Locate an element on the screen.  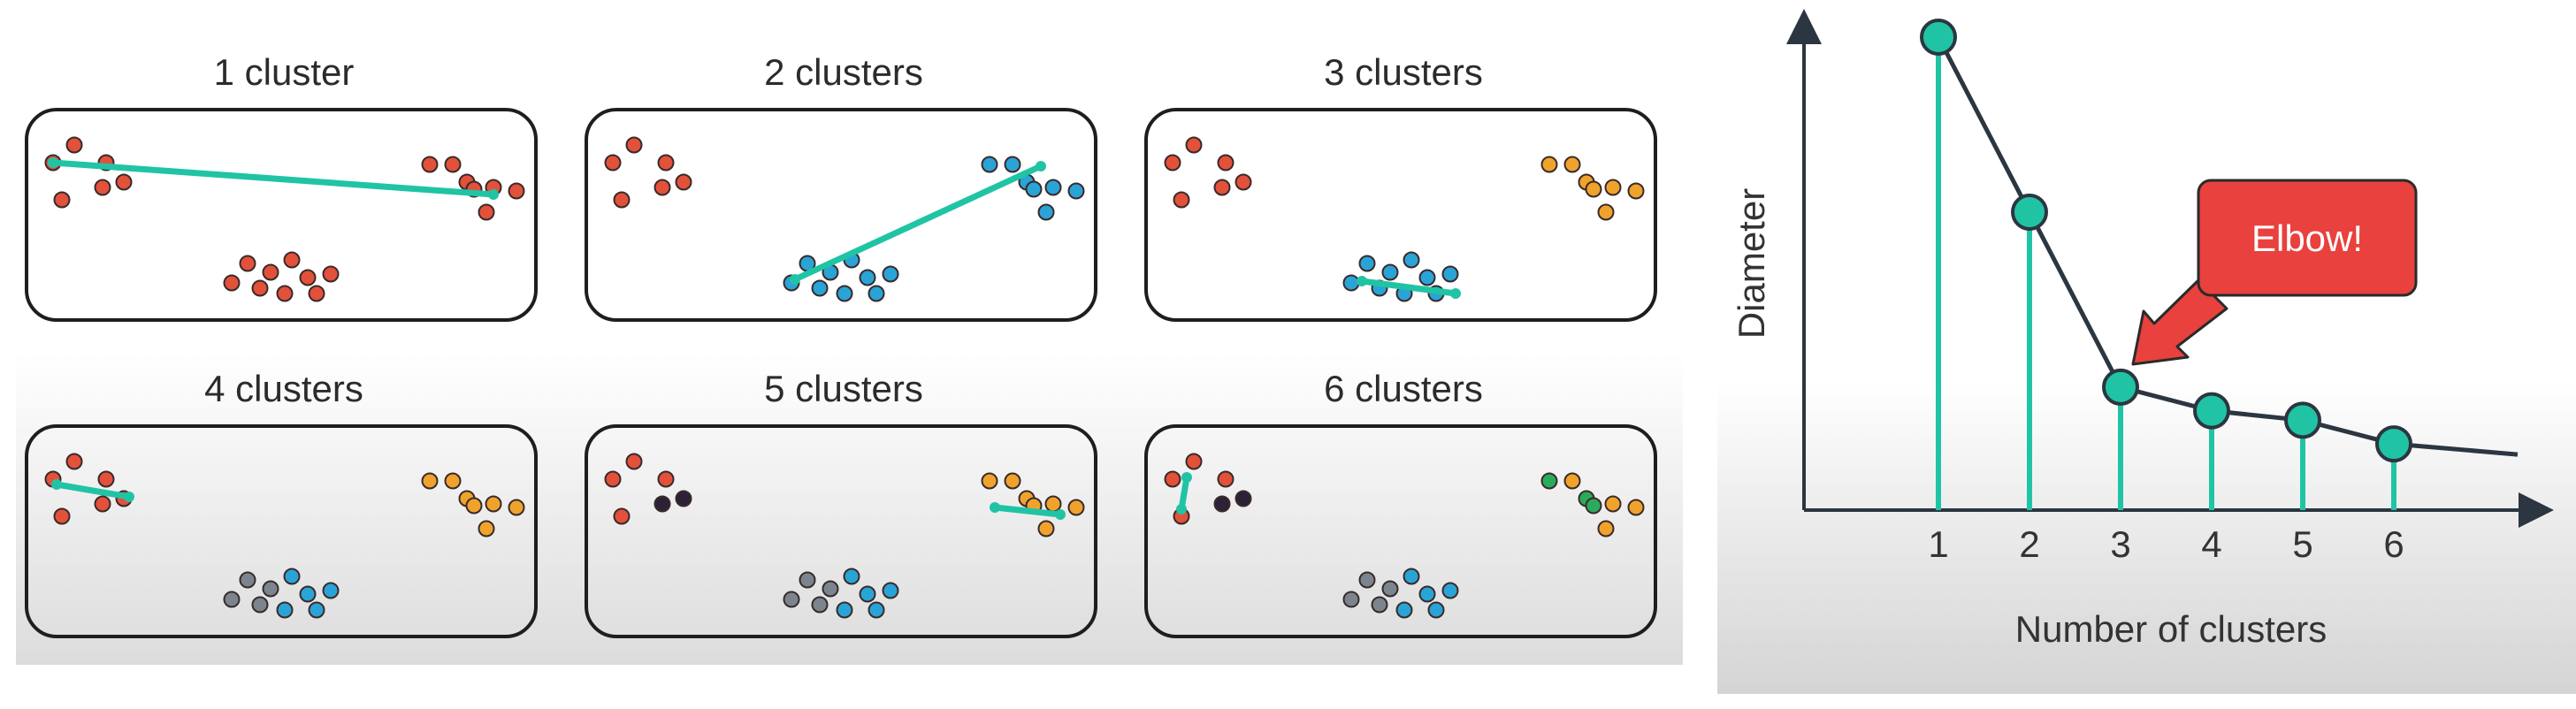
panel-title: 4 clusters is located at coordinates (283, 388).